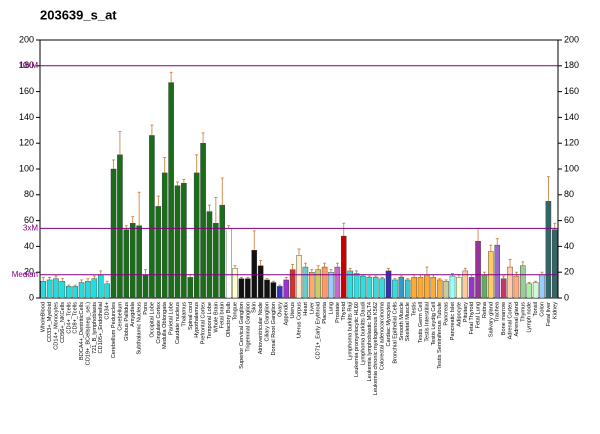 The width and height of the screenshot is (600, 434). Describe the element at coordinates (63, 322) in the screenshot. I see `x-tick-label: CD56+_NKCells` at that location.